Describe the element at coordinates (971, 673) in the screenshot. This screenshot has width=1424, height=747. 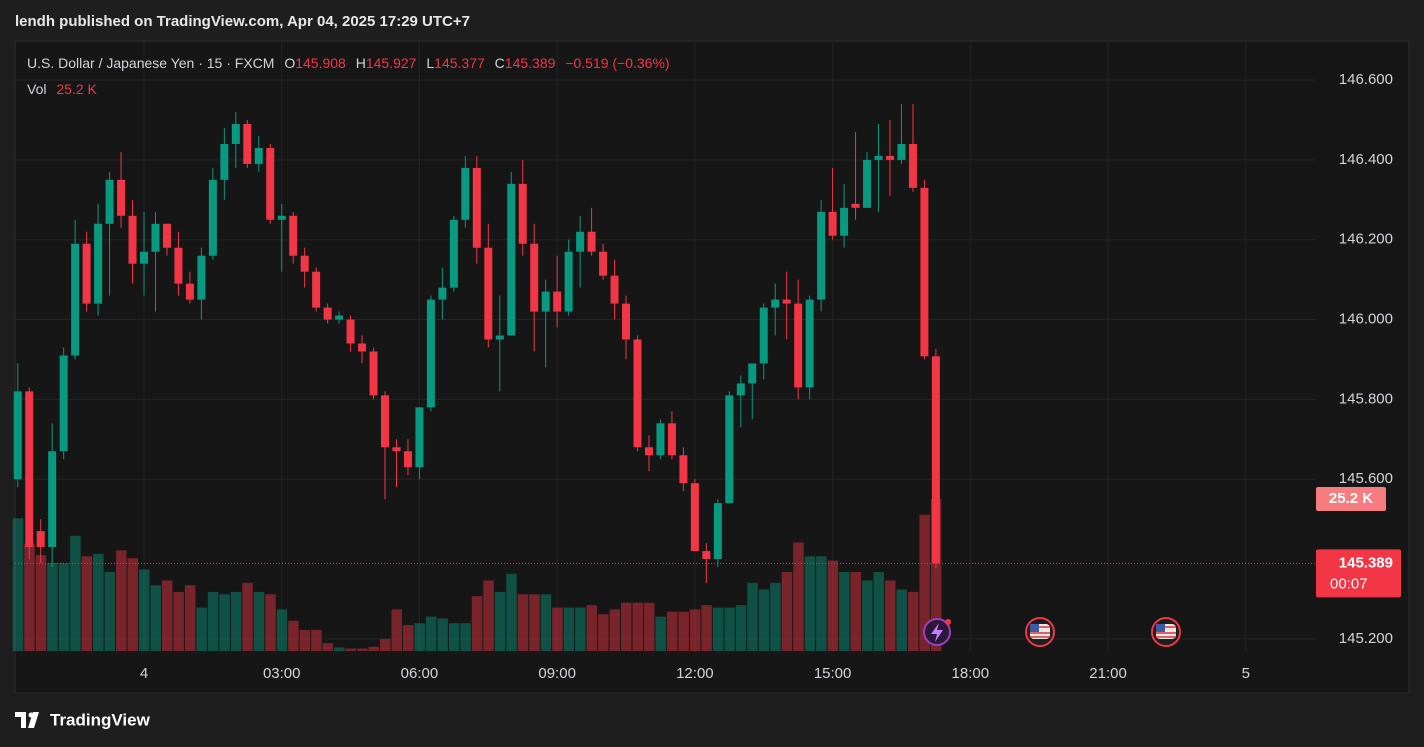
I see `x-tick-label: 18:00` at that location.